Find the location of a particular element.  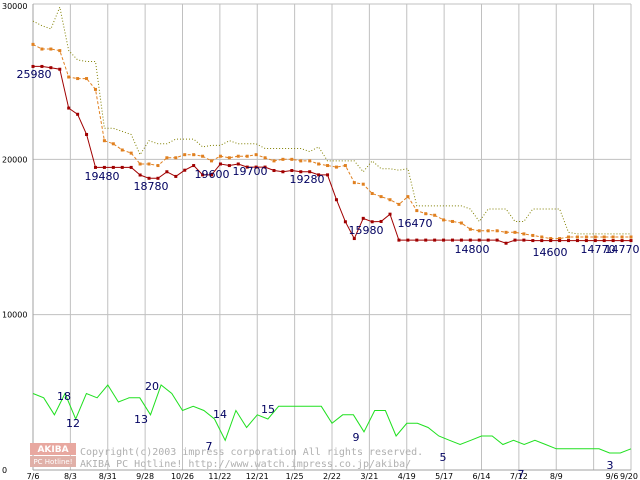

x-tick-label: 8/3 is located at coordinates (70, 476).